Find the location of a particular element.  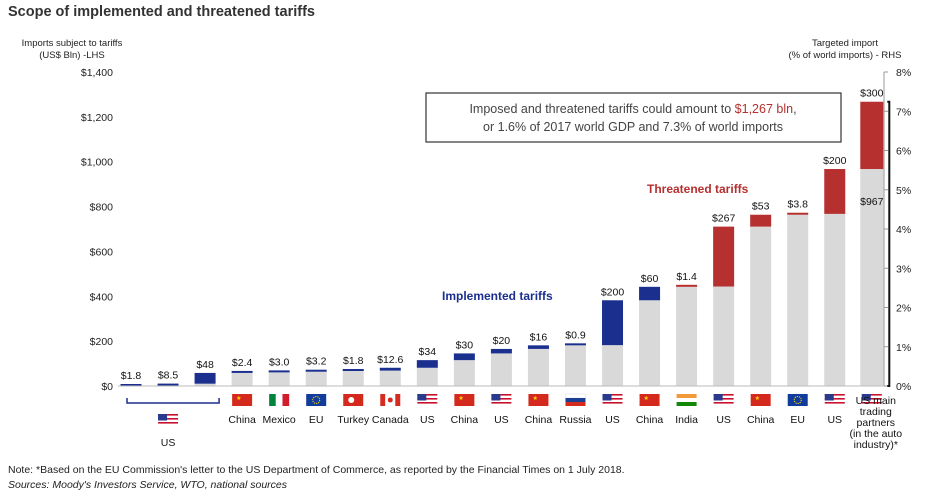

bar-value-label: $30 is located at coordinates (465, 345).